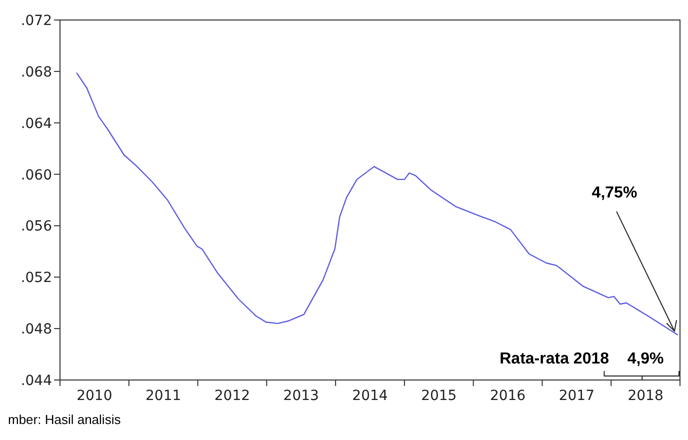  Describe the element at coordinates (576, 396) in the screenshot. I see `x-tick-label: 2017` at that location.